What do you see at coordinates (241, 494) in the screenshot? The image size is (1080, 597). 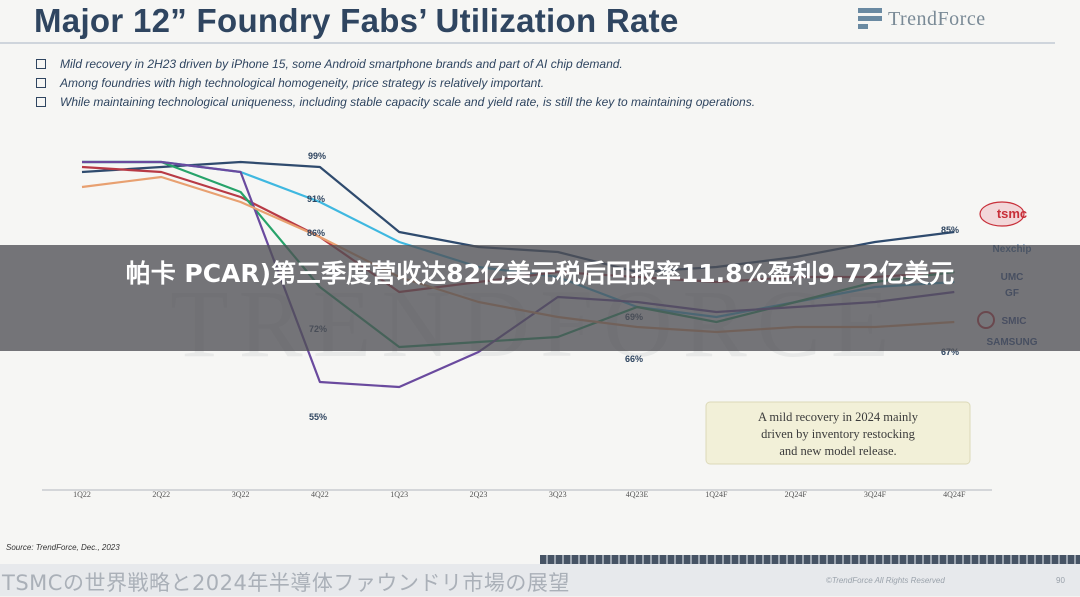 I see `x-tick-label: 3Q22` at bounding box center [241, 494].